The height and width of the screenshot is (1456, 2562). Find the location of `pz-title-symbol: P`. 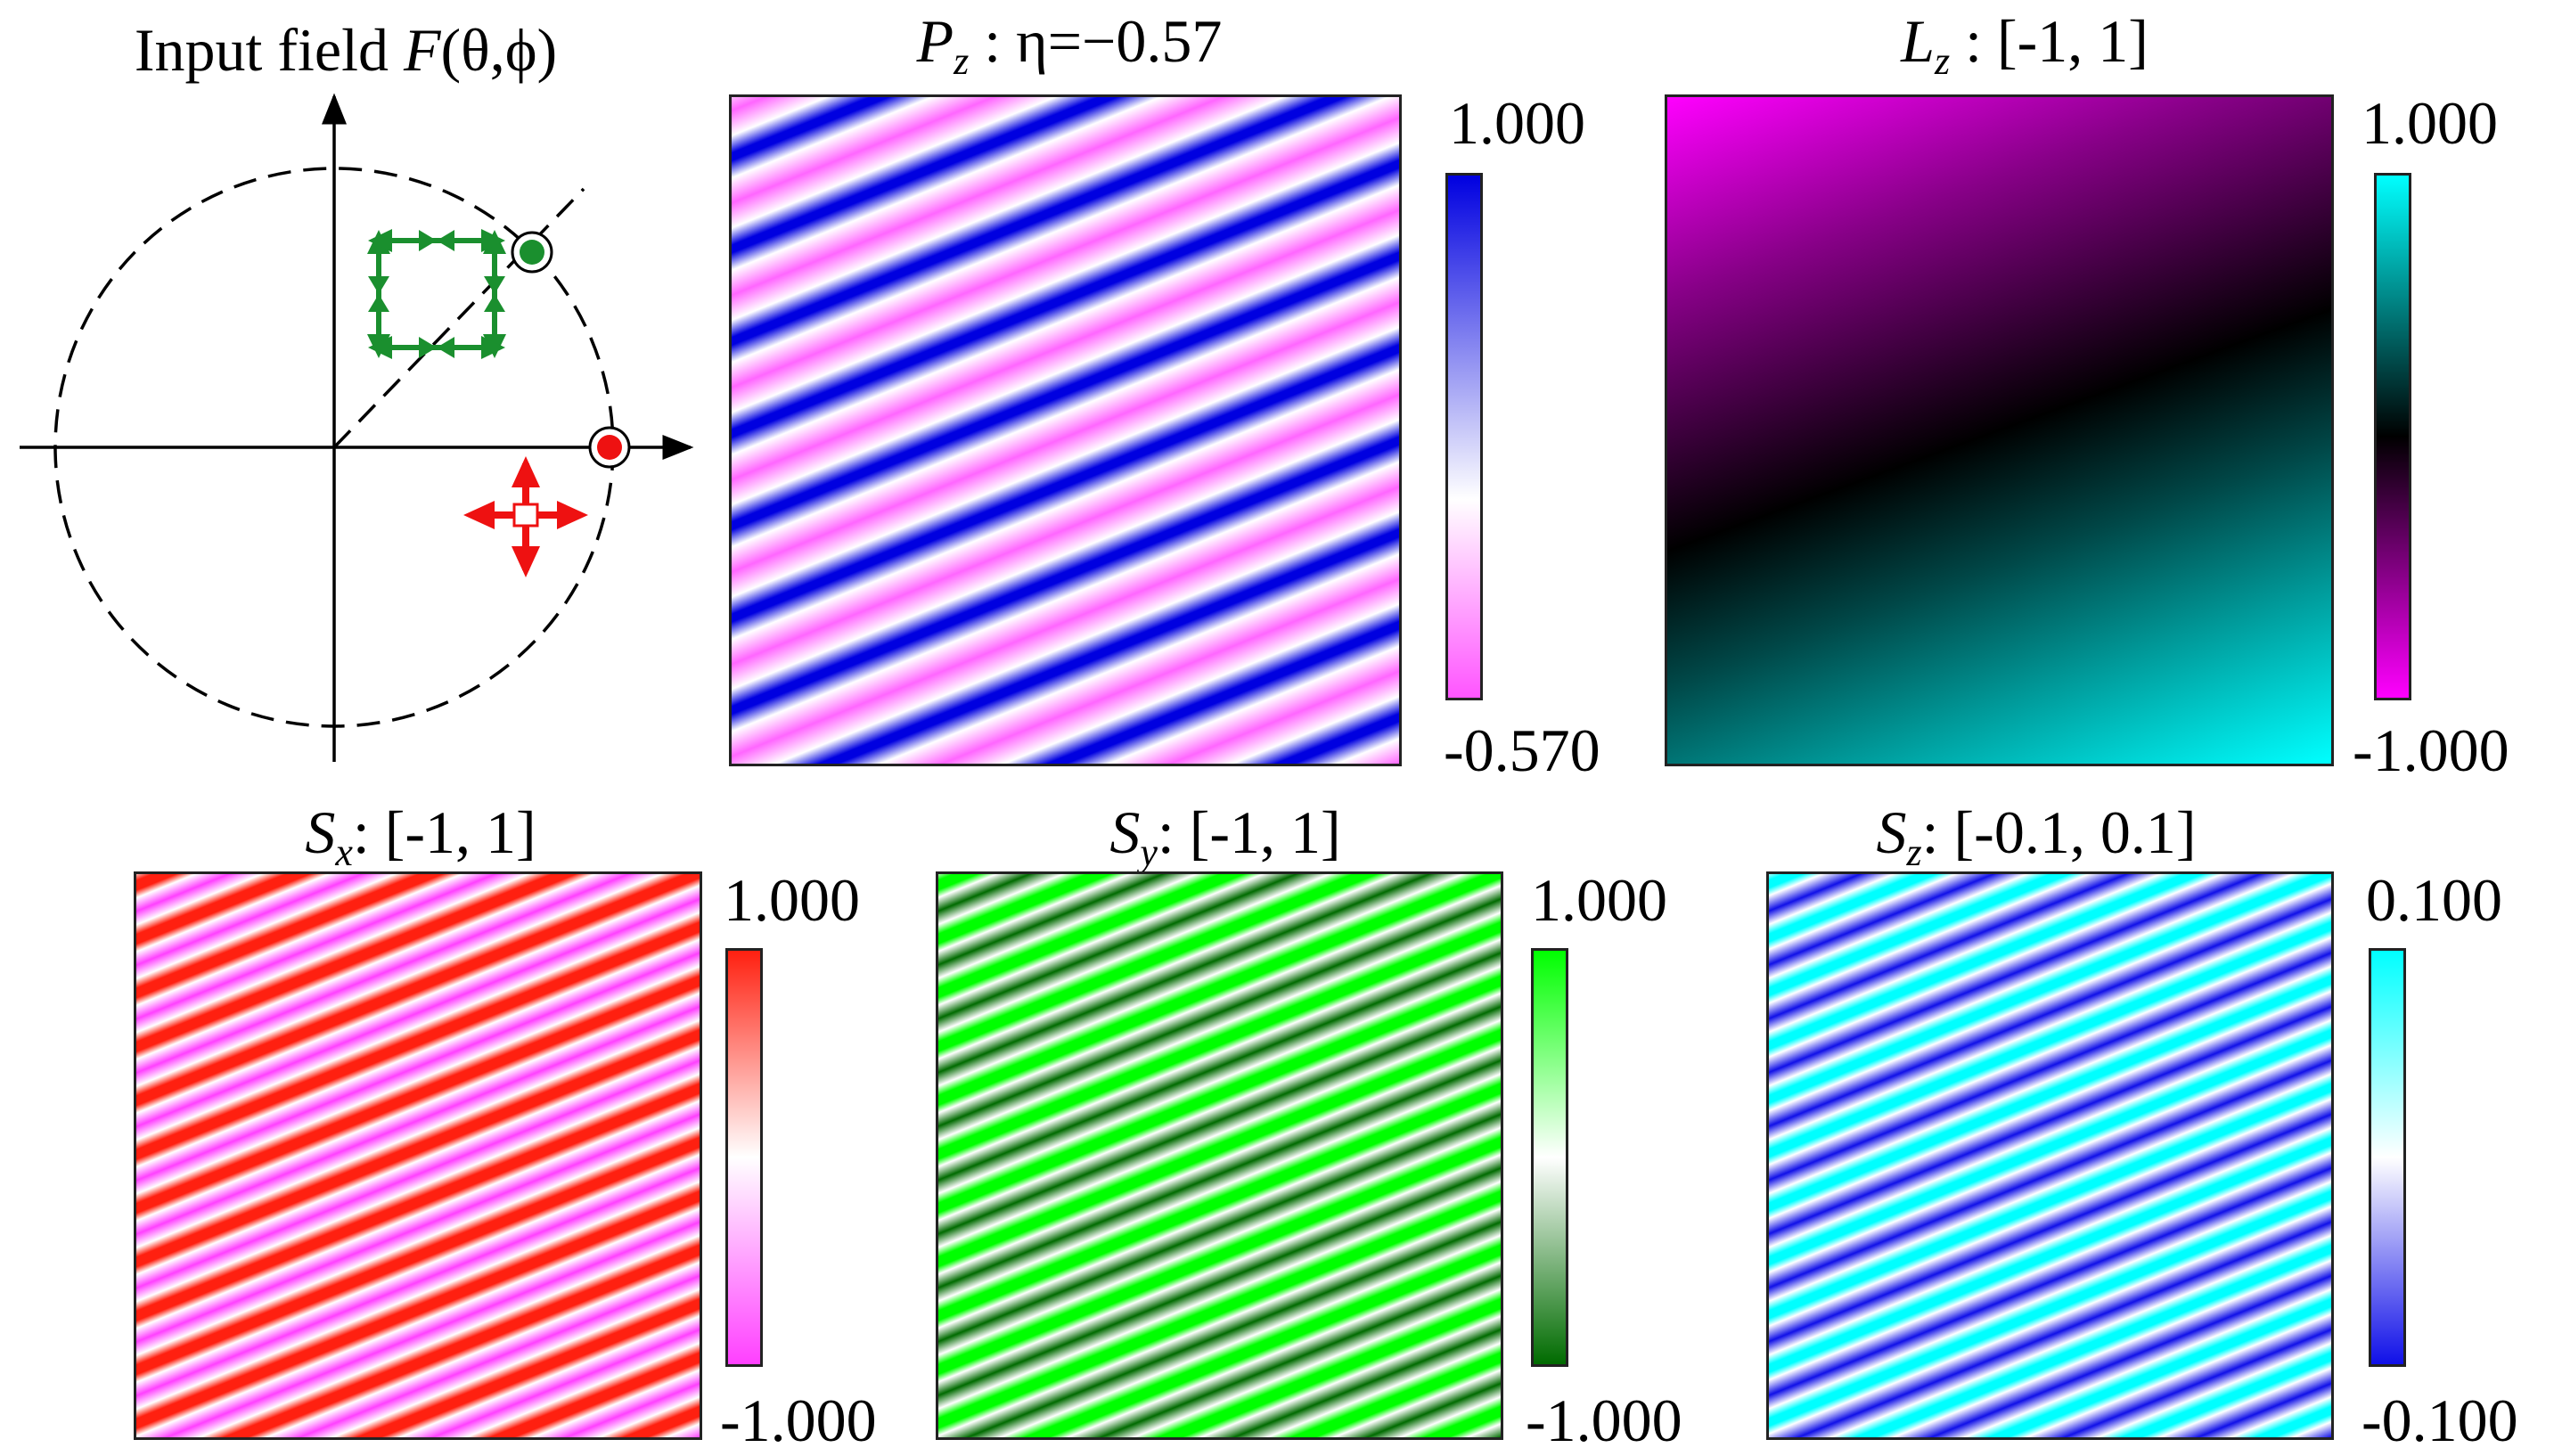

pz-title-symbol: P is located at coordinates (935, 41).